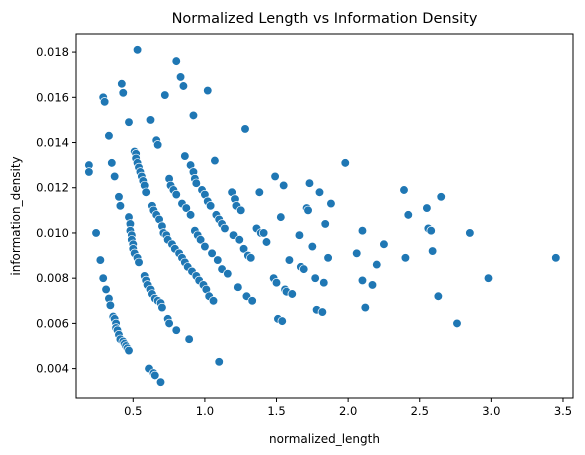 Image resolution: width=585 pixels, height=455 pixels. I want to click on x-tick-label: 2.5, so click(420, 411).